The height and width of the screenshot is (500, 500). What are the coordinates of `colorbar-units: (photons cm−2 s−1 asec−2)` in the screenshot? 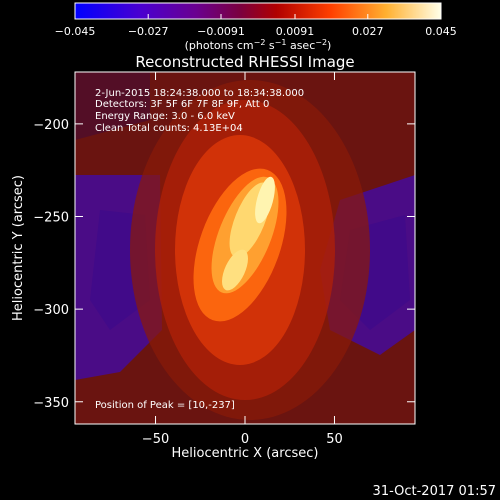 It's located at (258, 45).